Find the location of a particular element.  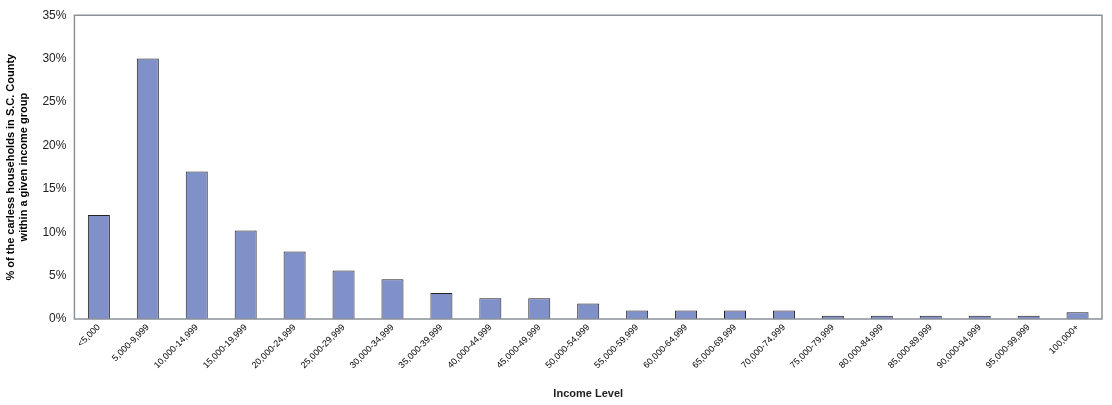

y-tick-label: 5% is located at coordinates (58, 275).